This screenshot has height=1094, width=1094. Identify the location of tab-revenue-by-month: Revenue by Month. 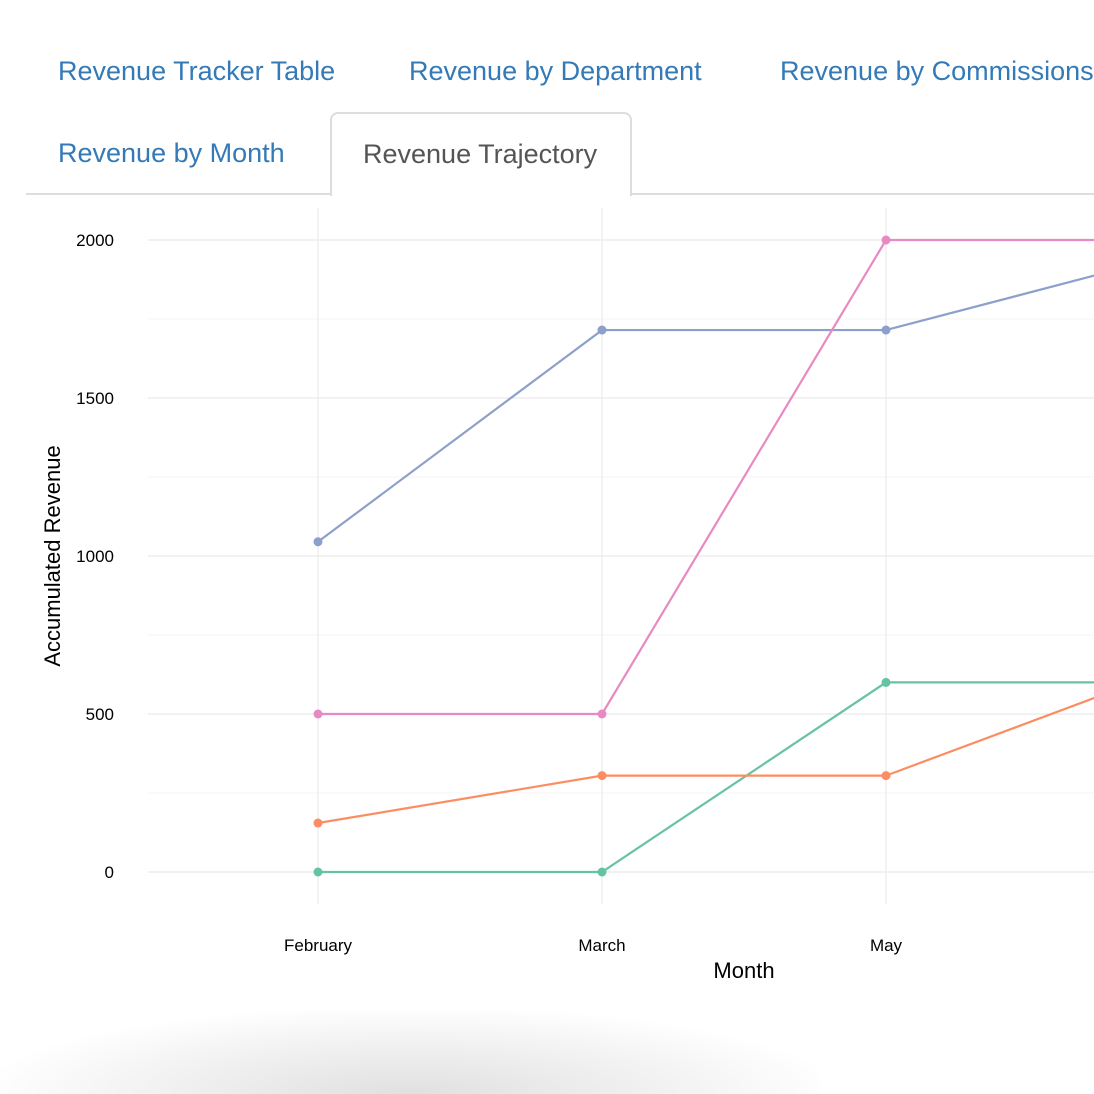
(171, 153).